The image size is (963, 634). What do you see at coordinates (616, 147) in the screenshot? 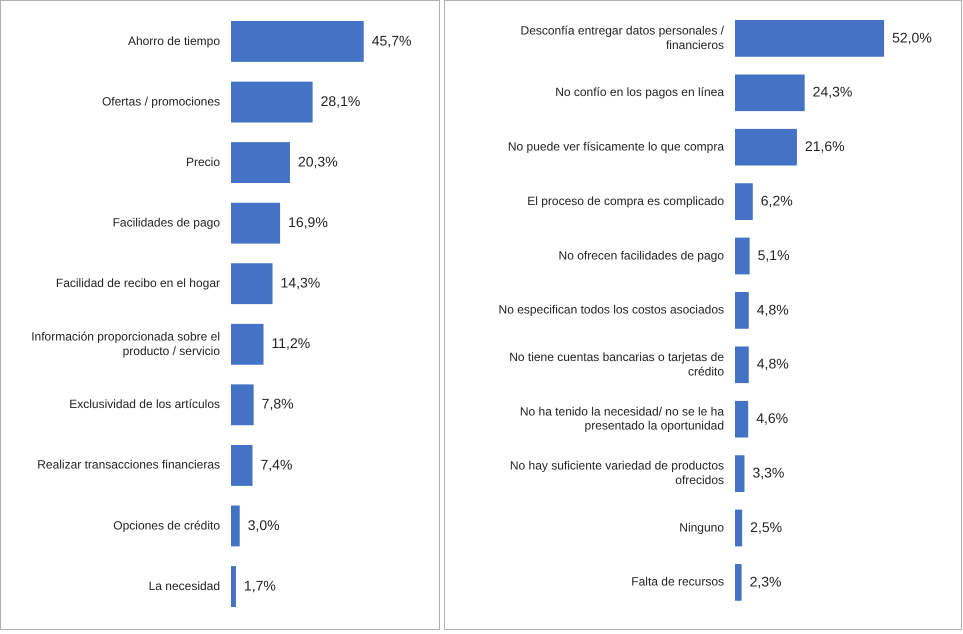
I see `y-tick-label: No puede ver físicamente lo que compra` at bounding box center [616, 147].